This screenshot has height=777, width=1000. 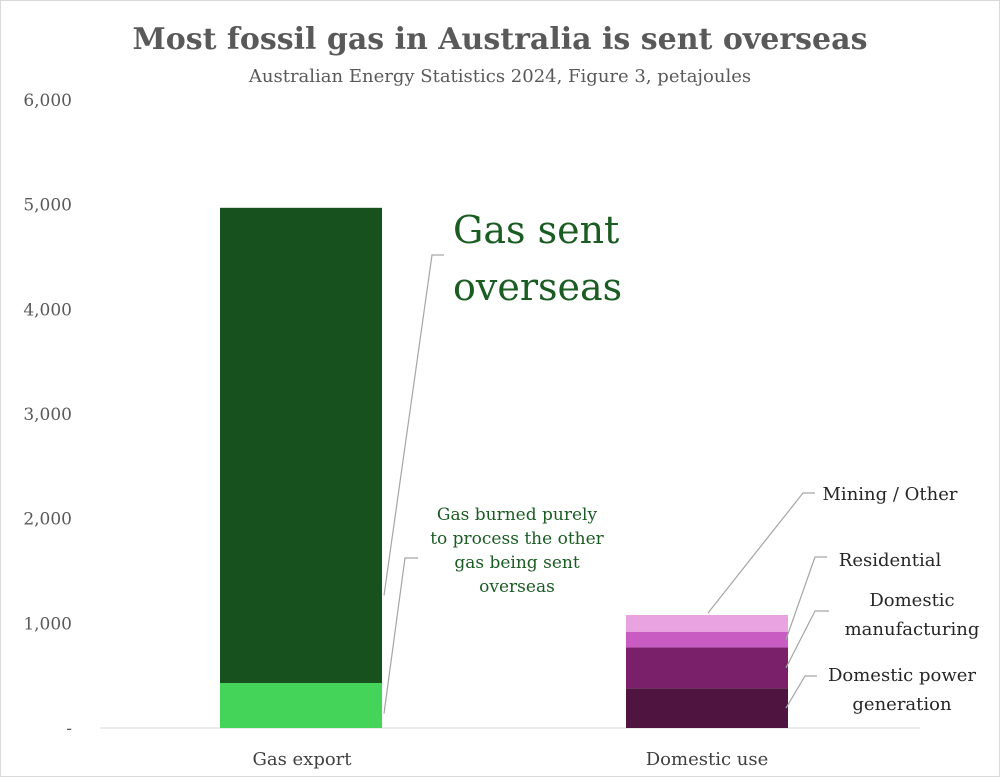 I want to click on y-tick-label: 4,000, so click(x=47, y=310).